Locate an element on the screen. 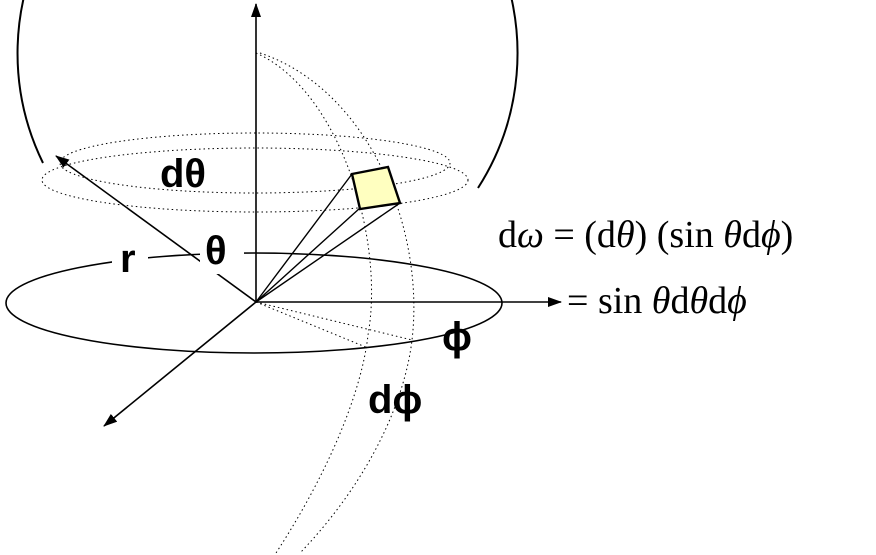 The height and width of the screenshot is (555, 876). meridian-left is located at coordinates (314, 303).